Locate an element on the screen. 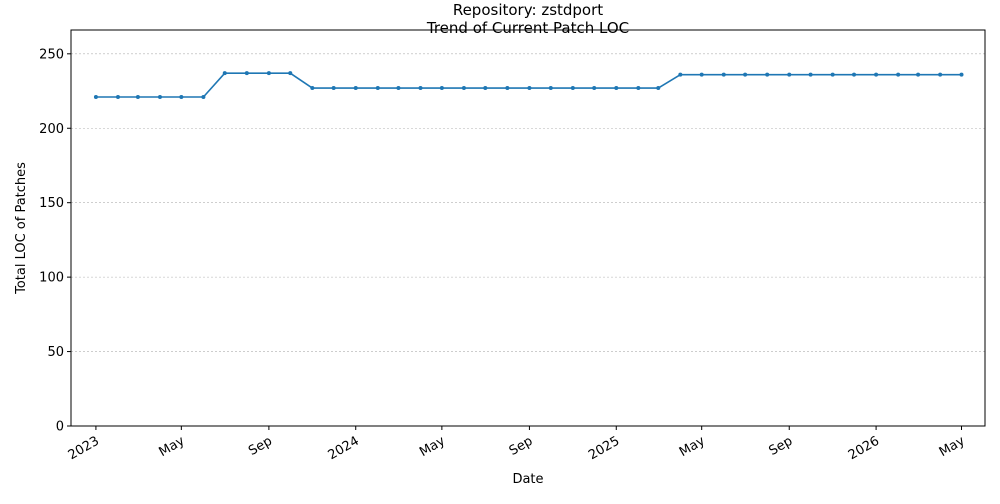 Image resolution: width=1000 pixels, height=504 pixels. chart-title-line2: Trend of Current Patch LOC is located at coordinates (527, 28).